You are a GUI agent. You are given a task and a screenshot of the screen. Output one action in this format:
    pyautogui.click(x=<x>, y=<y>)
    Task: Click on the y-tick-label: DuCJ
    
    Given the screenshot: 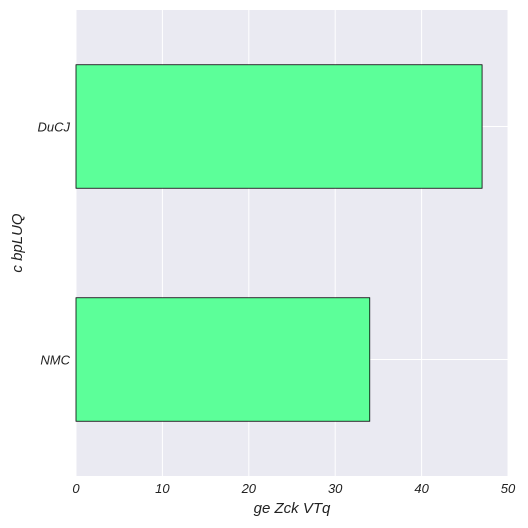 What is the action you would take?
    pyautogui.click(x=53, y=127)
    